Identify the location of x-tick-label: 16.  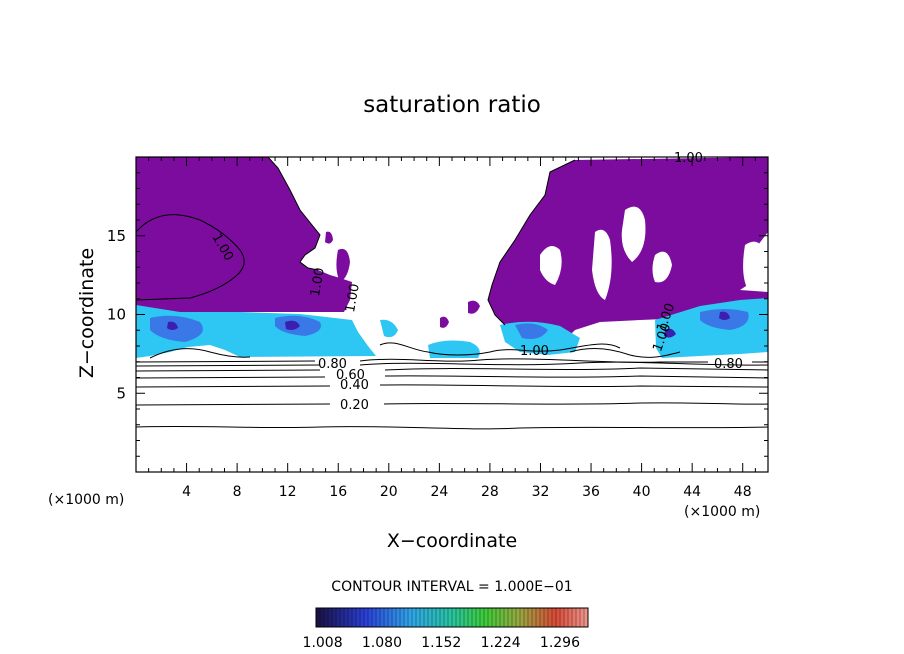
(338, 492).